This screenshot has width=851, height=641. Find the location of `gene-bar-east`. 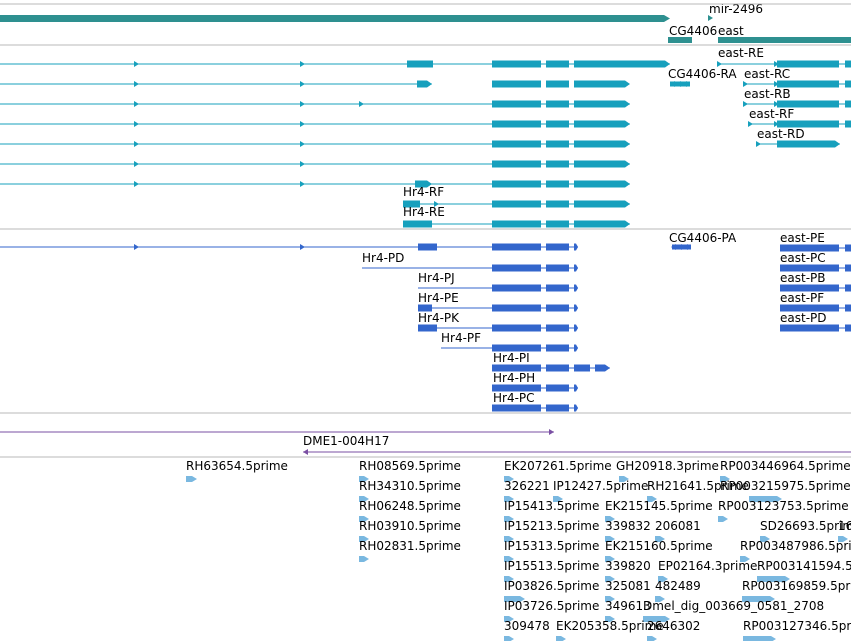

gene-bar-east is located at coordinates (784, 40).